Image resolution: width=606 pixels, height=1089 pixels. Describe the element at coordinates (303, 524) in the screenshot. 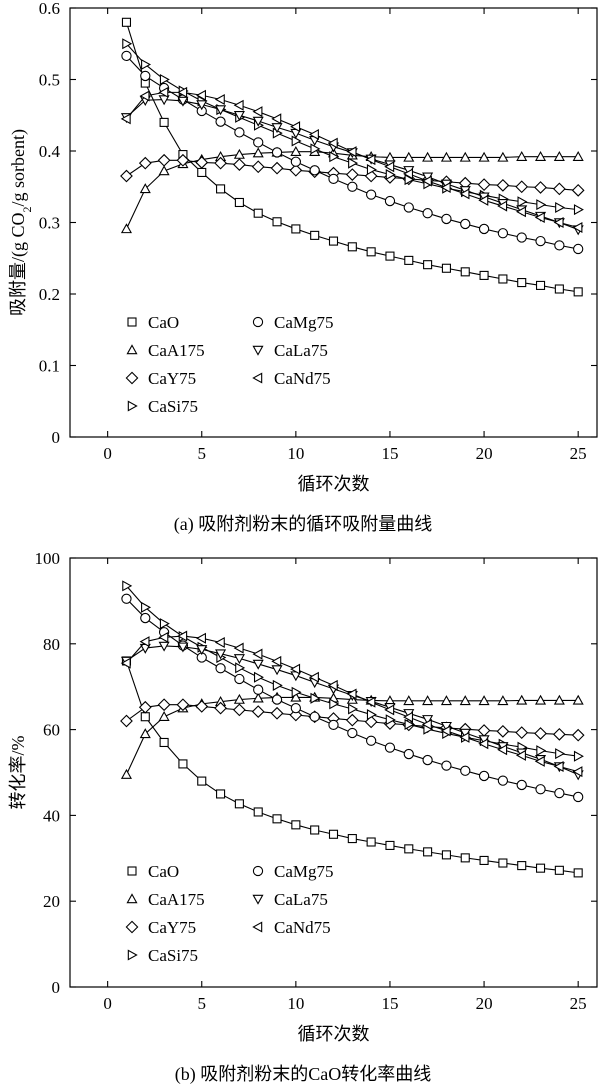

I see `figure-caption: (a) 吸附剂粉末的循环吸附量曲线` at that location.